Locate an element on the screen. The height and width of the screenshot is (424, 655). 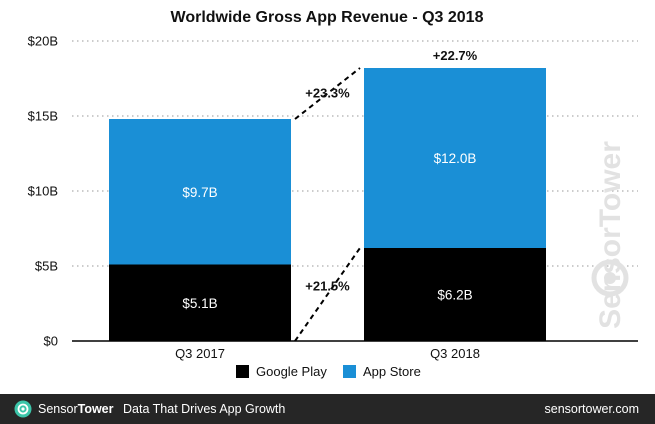
footer-tagline: Data That Drives App Growth is located at coordinates (204, 409).